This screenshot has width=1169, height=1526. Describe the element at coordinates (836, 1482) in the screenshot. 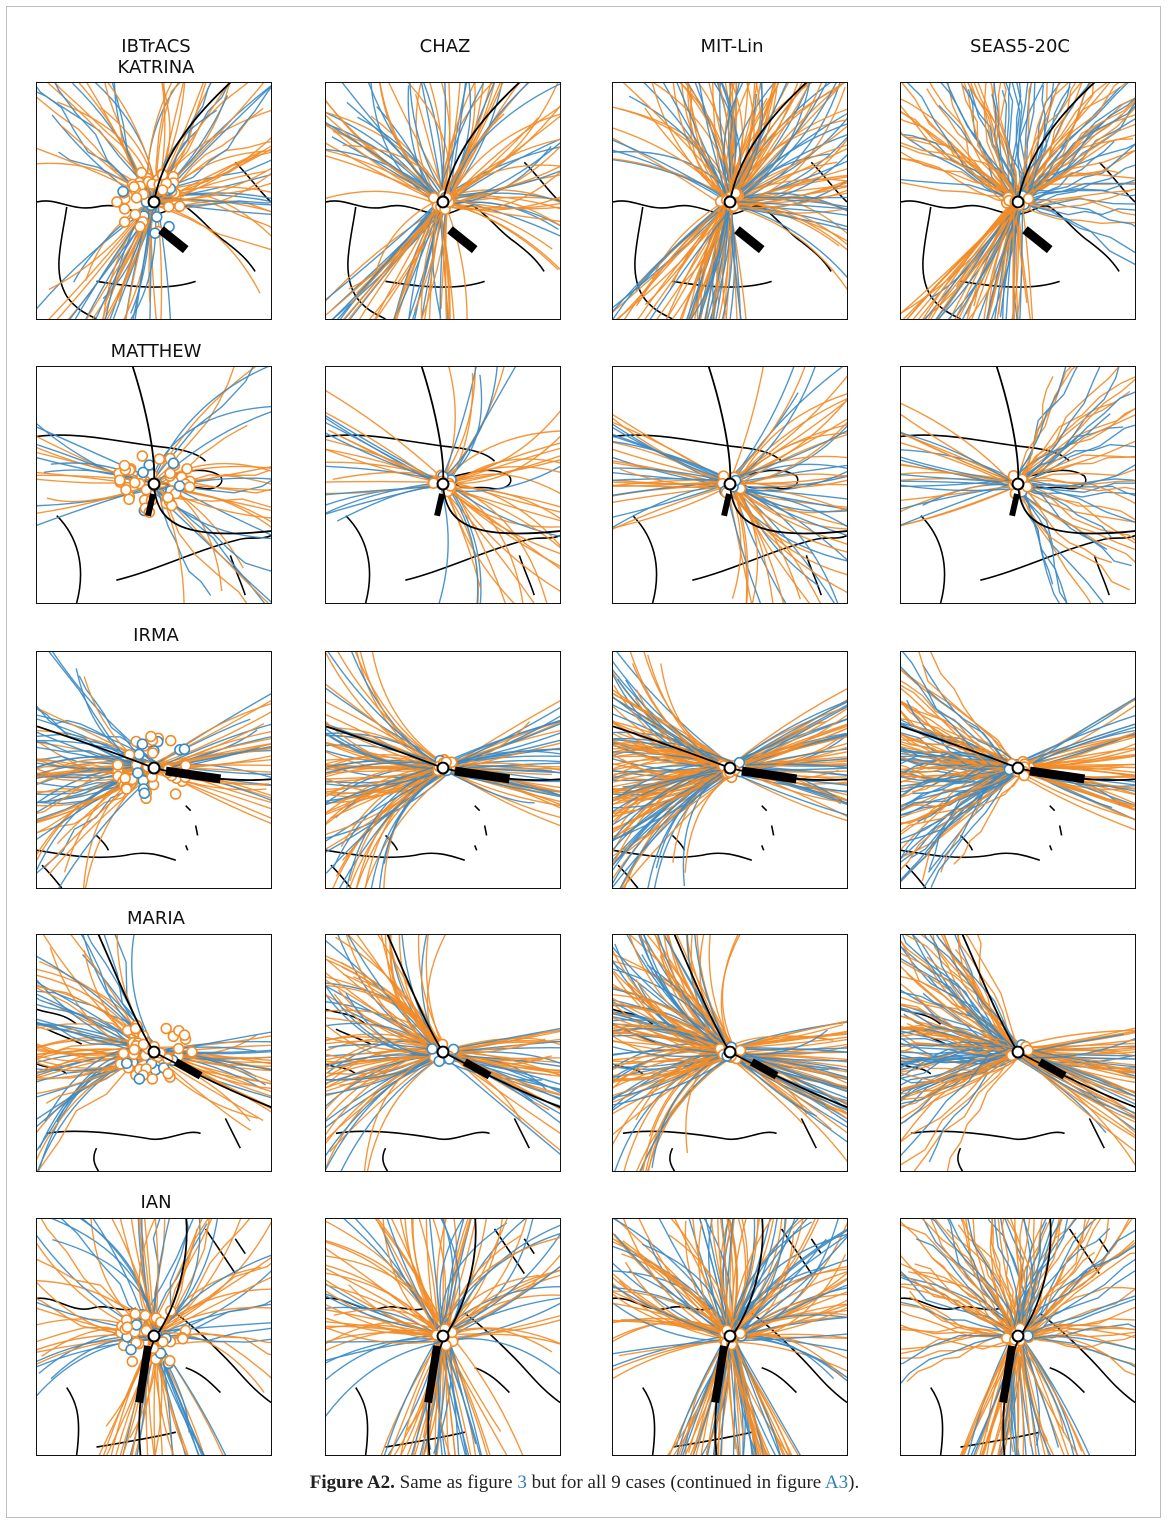

I see `caption-ref-figure-a3: A3` at that location.